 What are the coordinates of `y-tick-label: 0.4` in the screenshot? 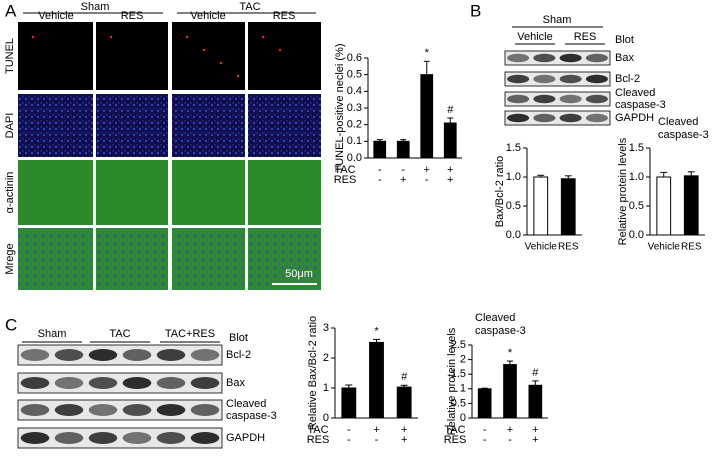 It's located at (354, 91).